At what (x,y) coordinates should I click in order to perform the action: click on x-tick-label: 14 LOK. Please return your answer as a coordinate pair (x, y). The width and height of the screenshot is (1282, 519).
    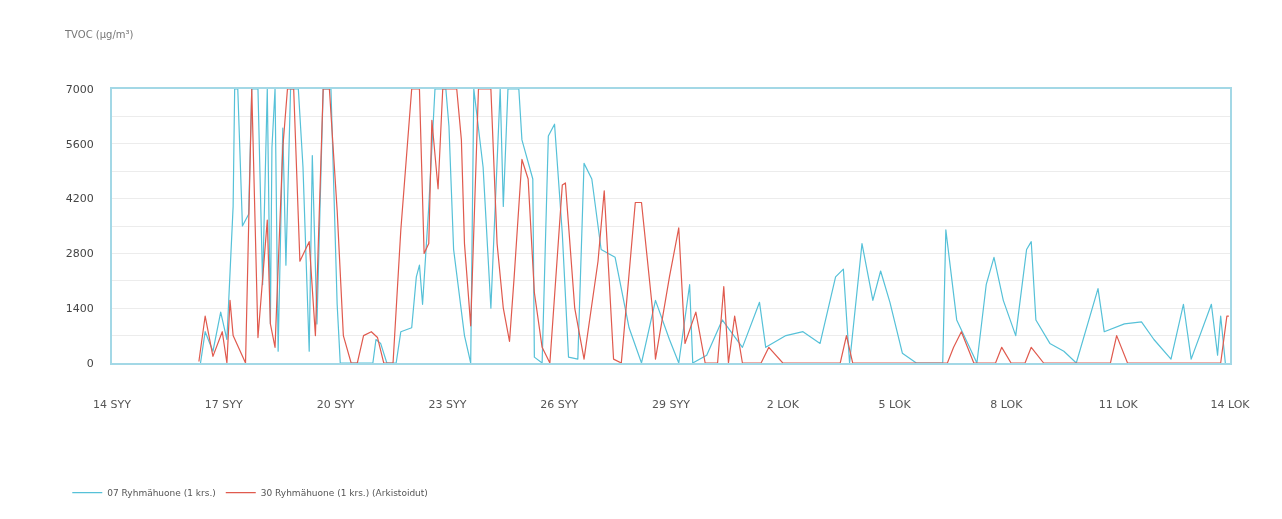
    Looking at the image, I should click on (1230, 405).